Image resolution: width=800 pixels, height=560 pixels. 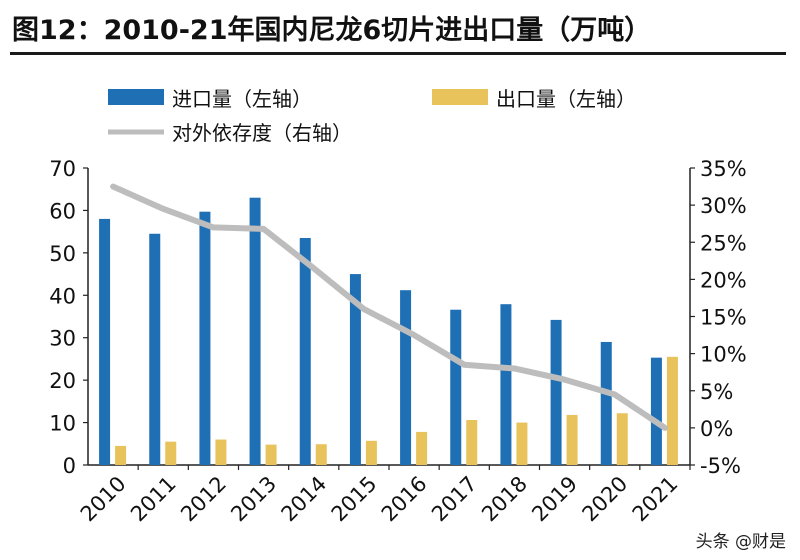 What do you see at coordinates (69, 466) in the screenshot?
I see `y-left-tick-label: 0` at bounding box center [69, 466].